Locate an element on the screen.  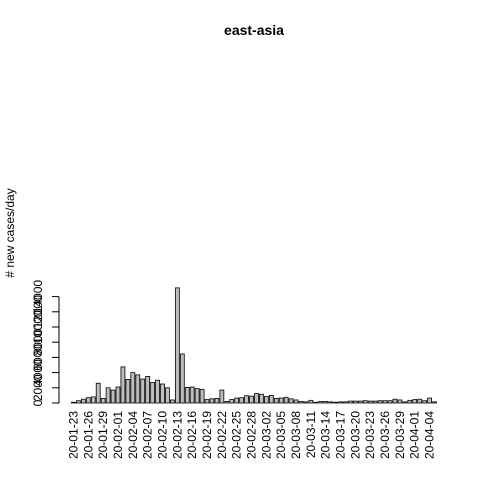
x-tick-label: 20-01-26 is located at coordinates (88, 435).